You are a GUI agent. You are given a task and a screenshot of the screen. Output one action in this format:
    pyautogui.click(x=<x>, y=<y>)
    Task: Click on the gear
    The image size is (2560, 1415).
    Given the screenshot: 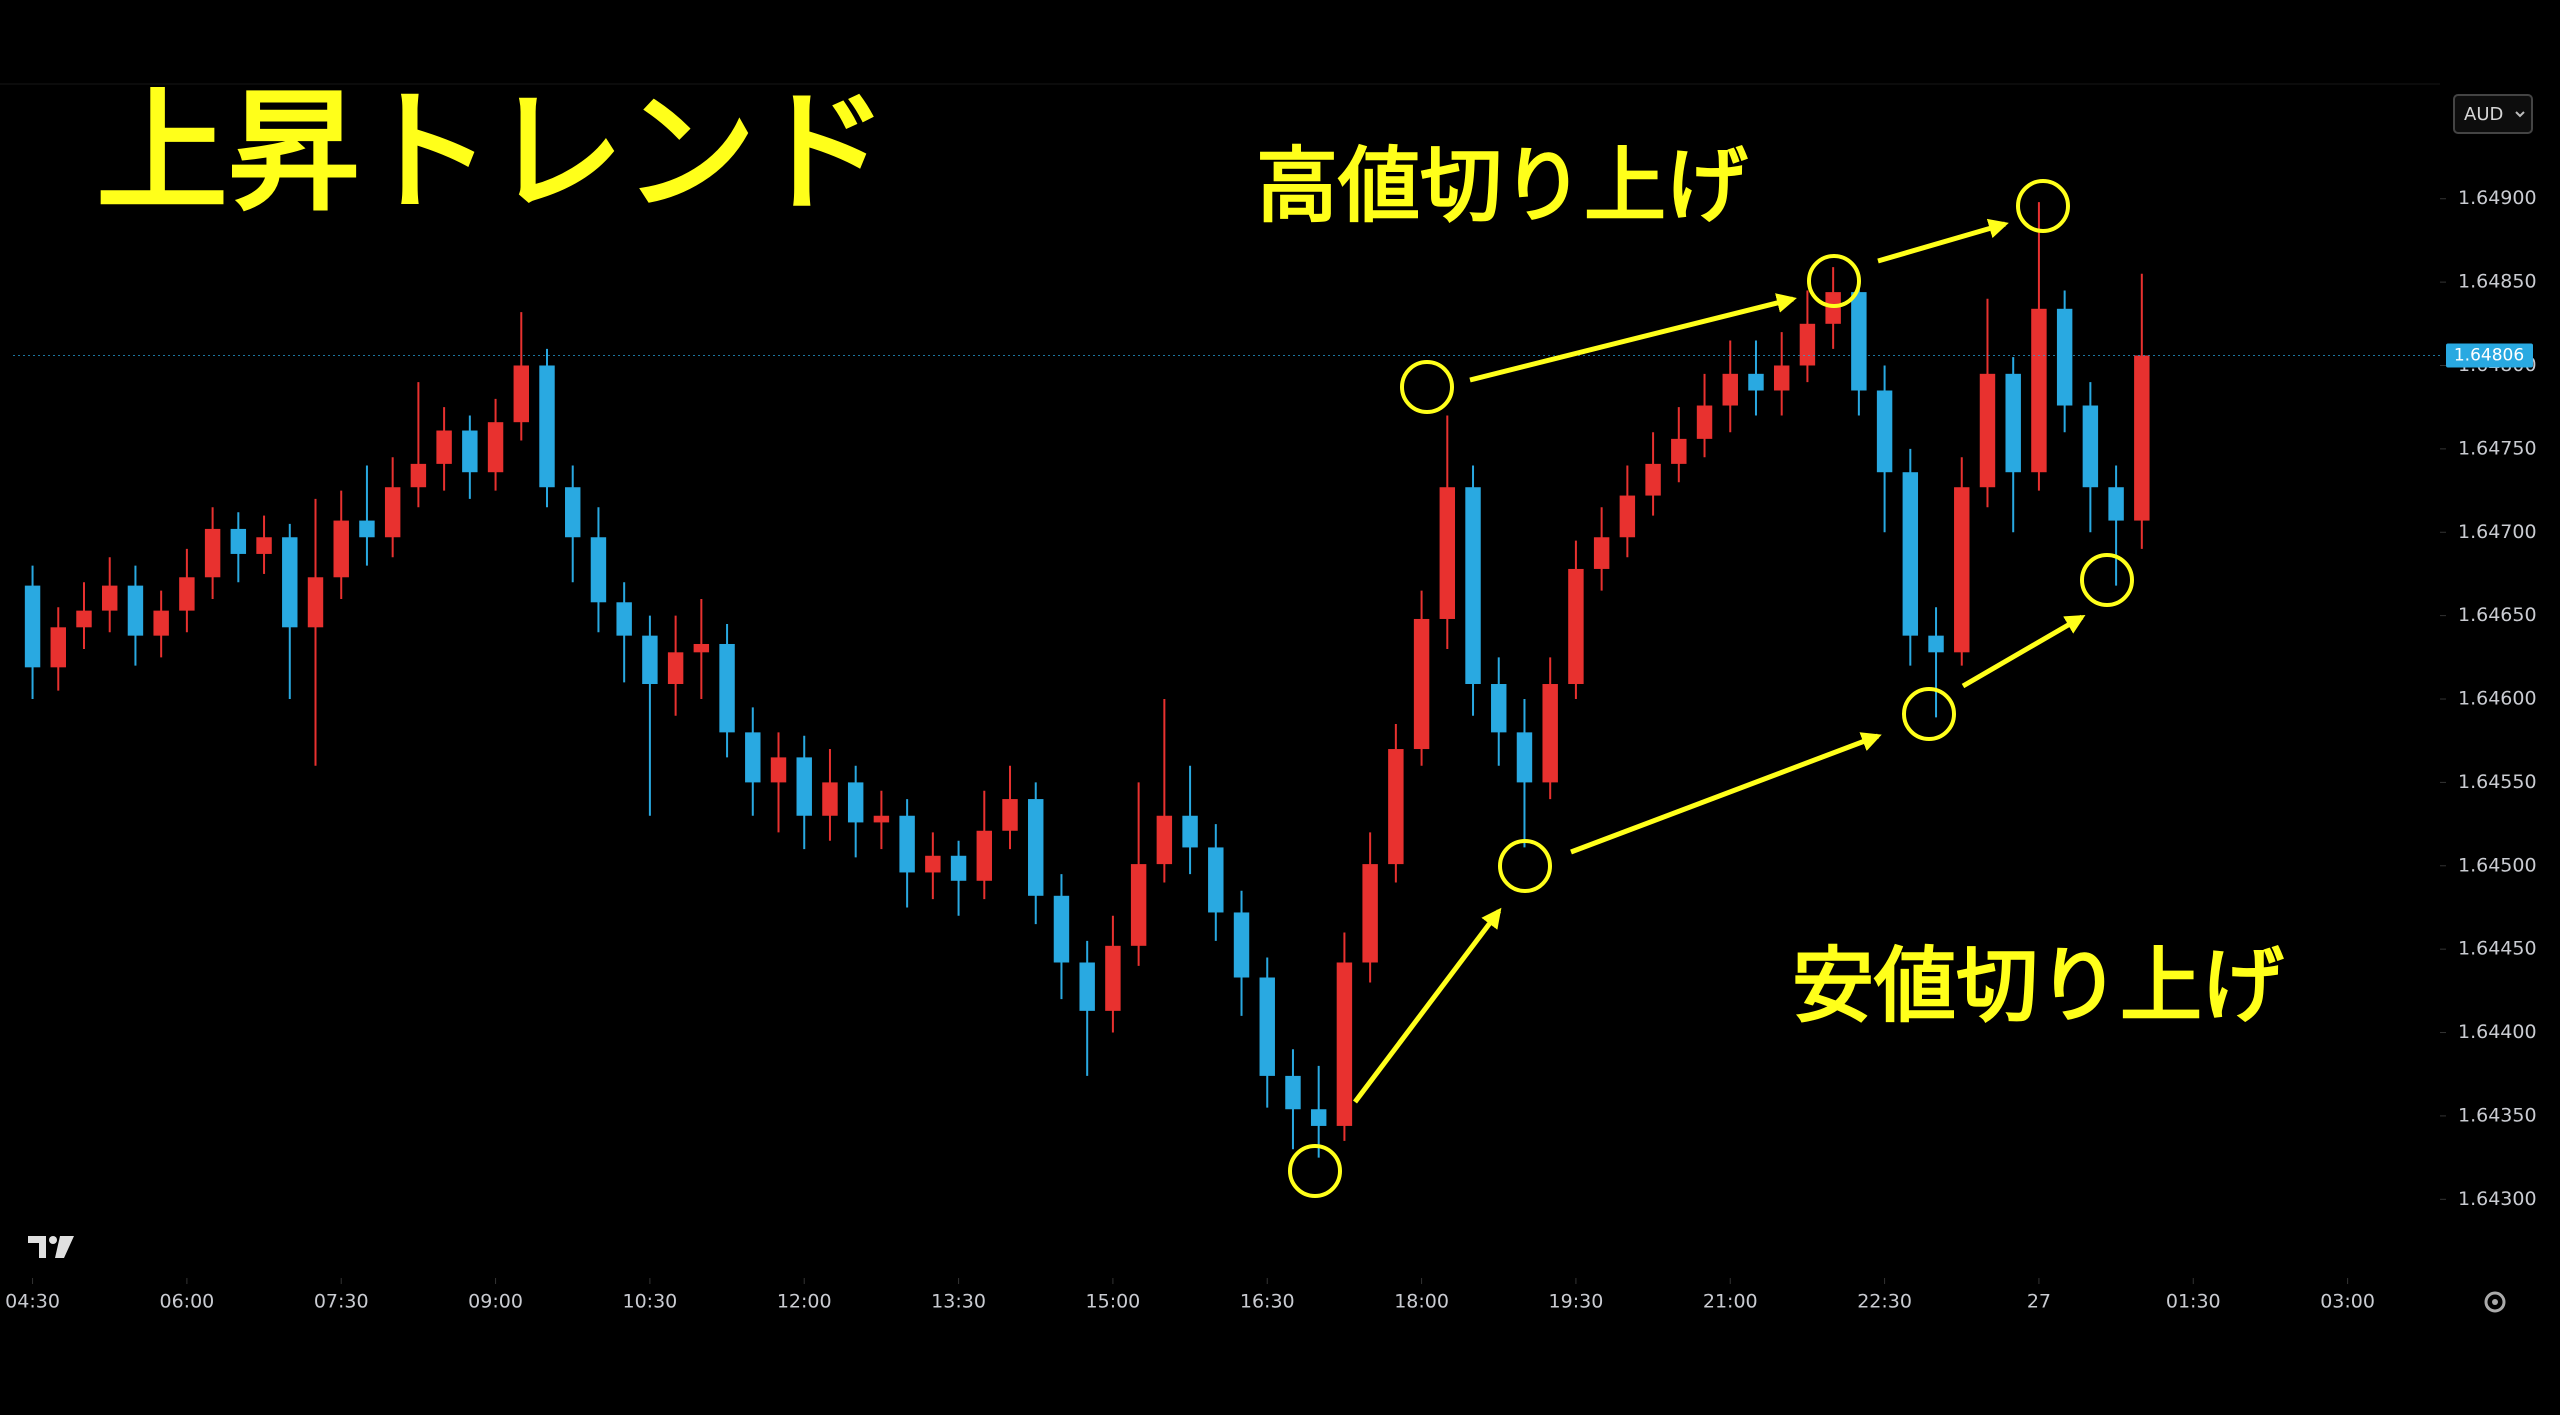 What is the action you would take?
    pyautogui.click(x=2495, y=1302)
    